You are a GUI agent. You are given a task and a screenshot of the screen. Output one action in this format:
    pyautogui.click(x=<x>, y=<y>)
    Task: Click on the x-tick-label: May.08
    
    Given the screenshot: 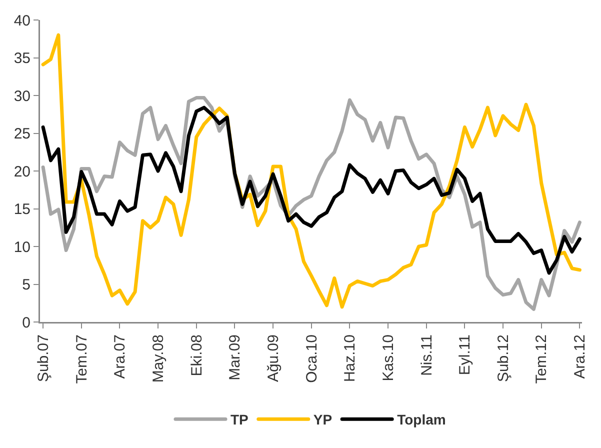 What is the action you would take?
    pyautogui.click(x=158, y=358)
    